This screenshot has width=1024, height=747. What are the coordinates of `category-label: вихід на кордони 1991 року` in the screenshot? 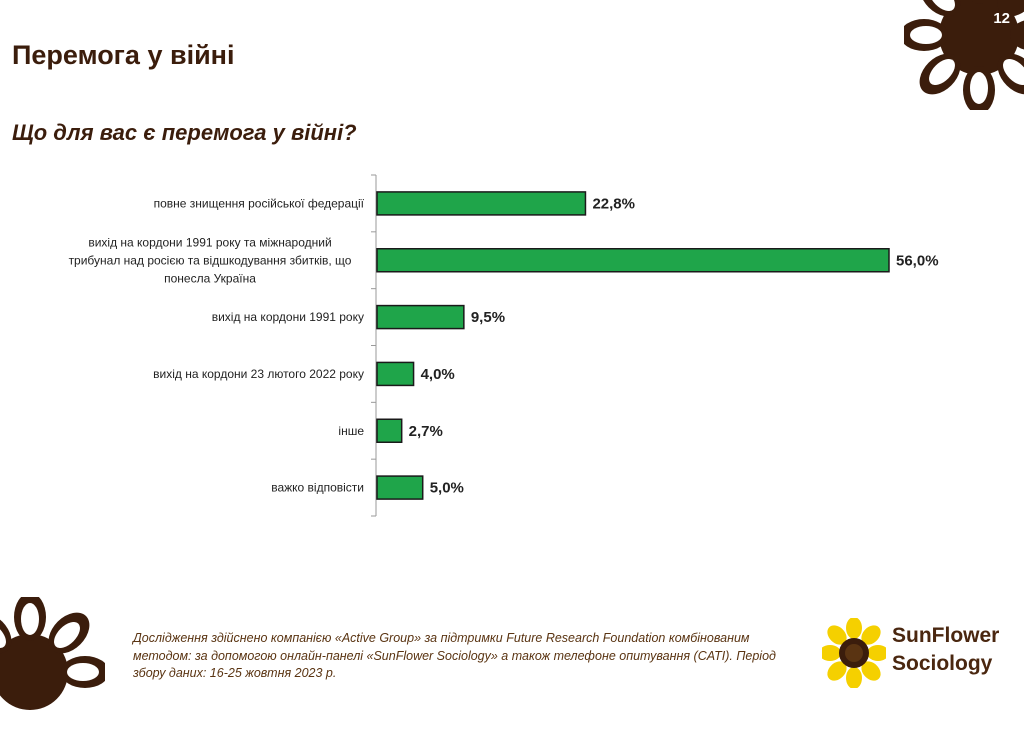 It's located at (288, 317).